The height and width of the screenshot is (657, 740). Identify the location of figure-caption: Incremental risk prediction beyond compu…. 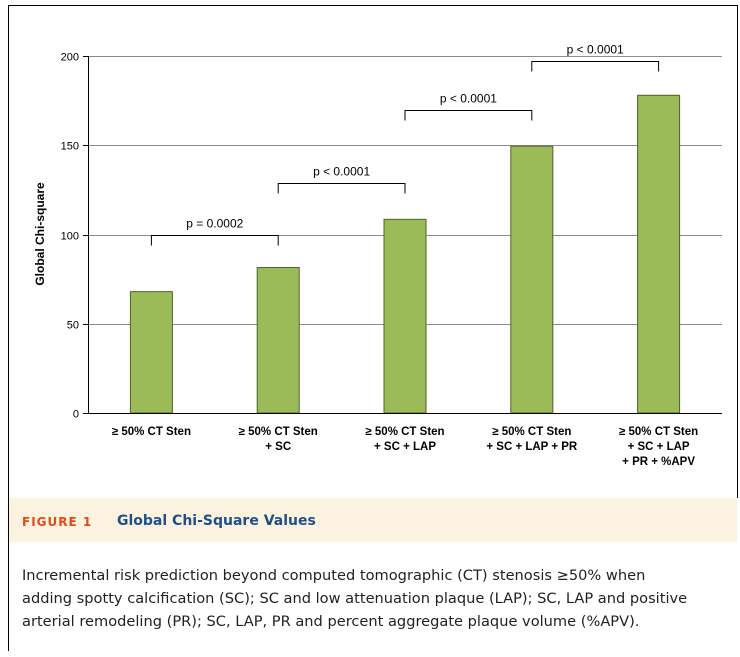
(375, 598).